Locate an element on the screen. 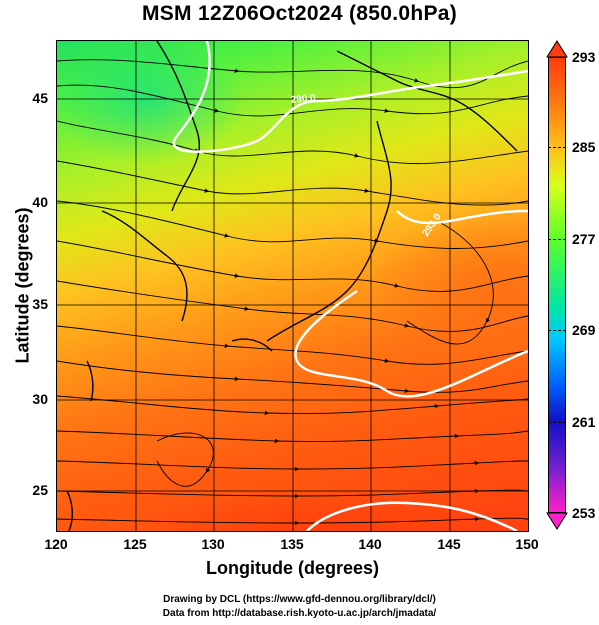 The image size is (599, 625). y-tick-30: 30 is located at coordinates (40, 399).